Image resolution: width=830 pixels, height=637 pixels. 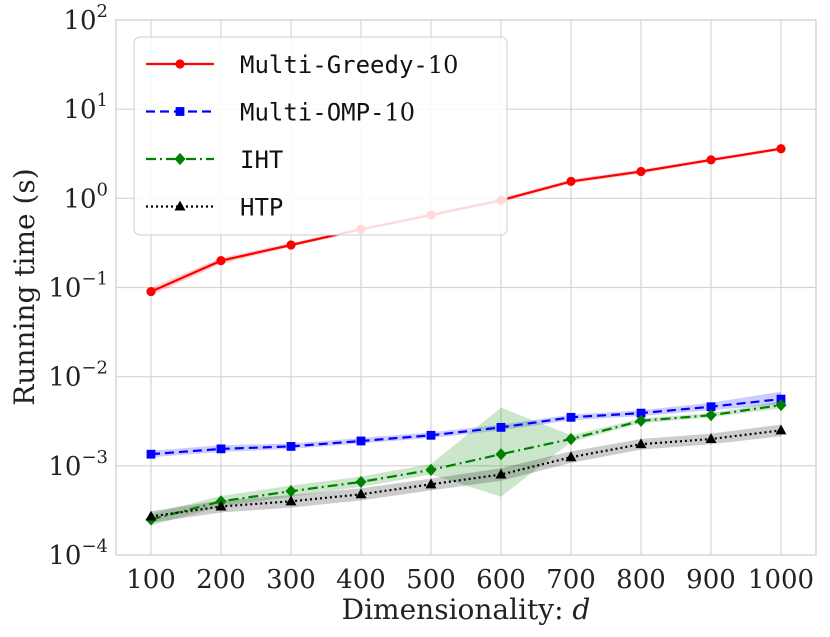 I want to click on y-tick-label: 10⁰, so click(x=85, y=196).